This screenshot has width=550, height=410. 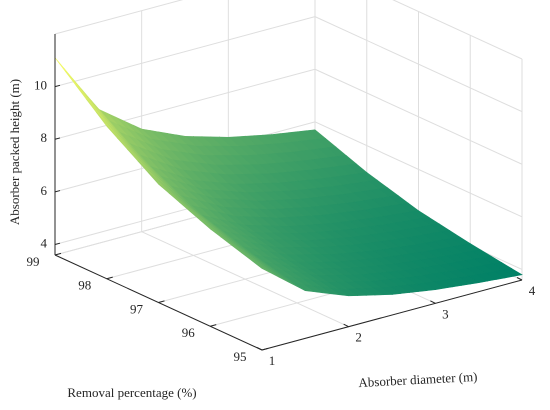 What do you see at coordinates (33, 261) in the screenshot?
I see `y-tick-label: 99` at bounding box center [33, 261].